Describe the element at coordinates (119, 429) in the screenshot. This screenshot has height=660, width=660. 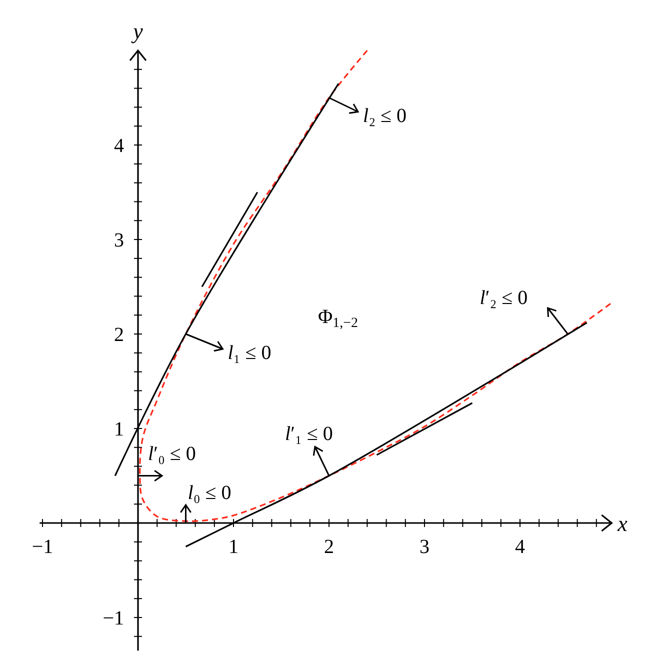
I see `y-tick-label: 1` at that location.